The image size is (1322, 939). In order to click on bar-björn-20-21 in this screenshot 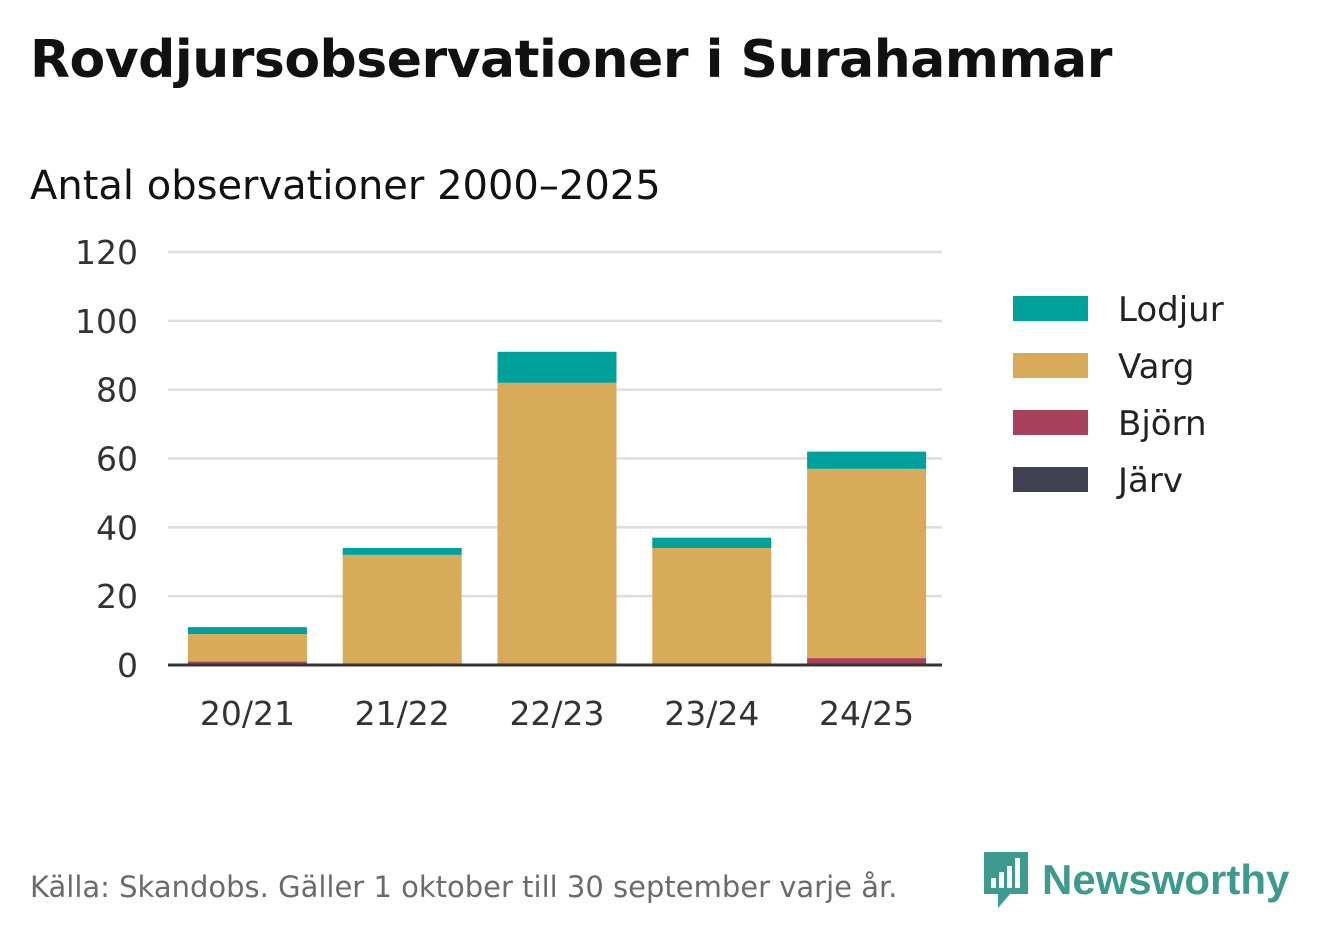, I will do `click(247, 663)`.